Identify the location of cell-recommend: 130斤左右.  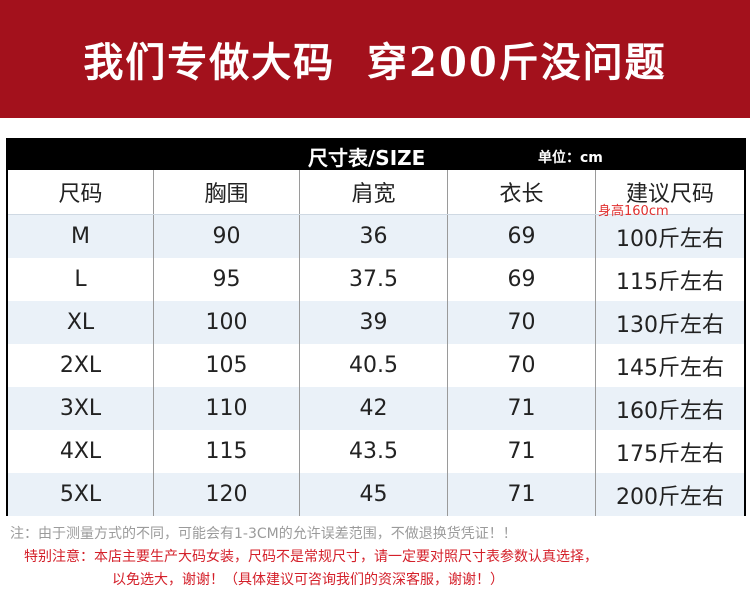
(670, 325).